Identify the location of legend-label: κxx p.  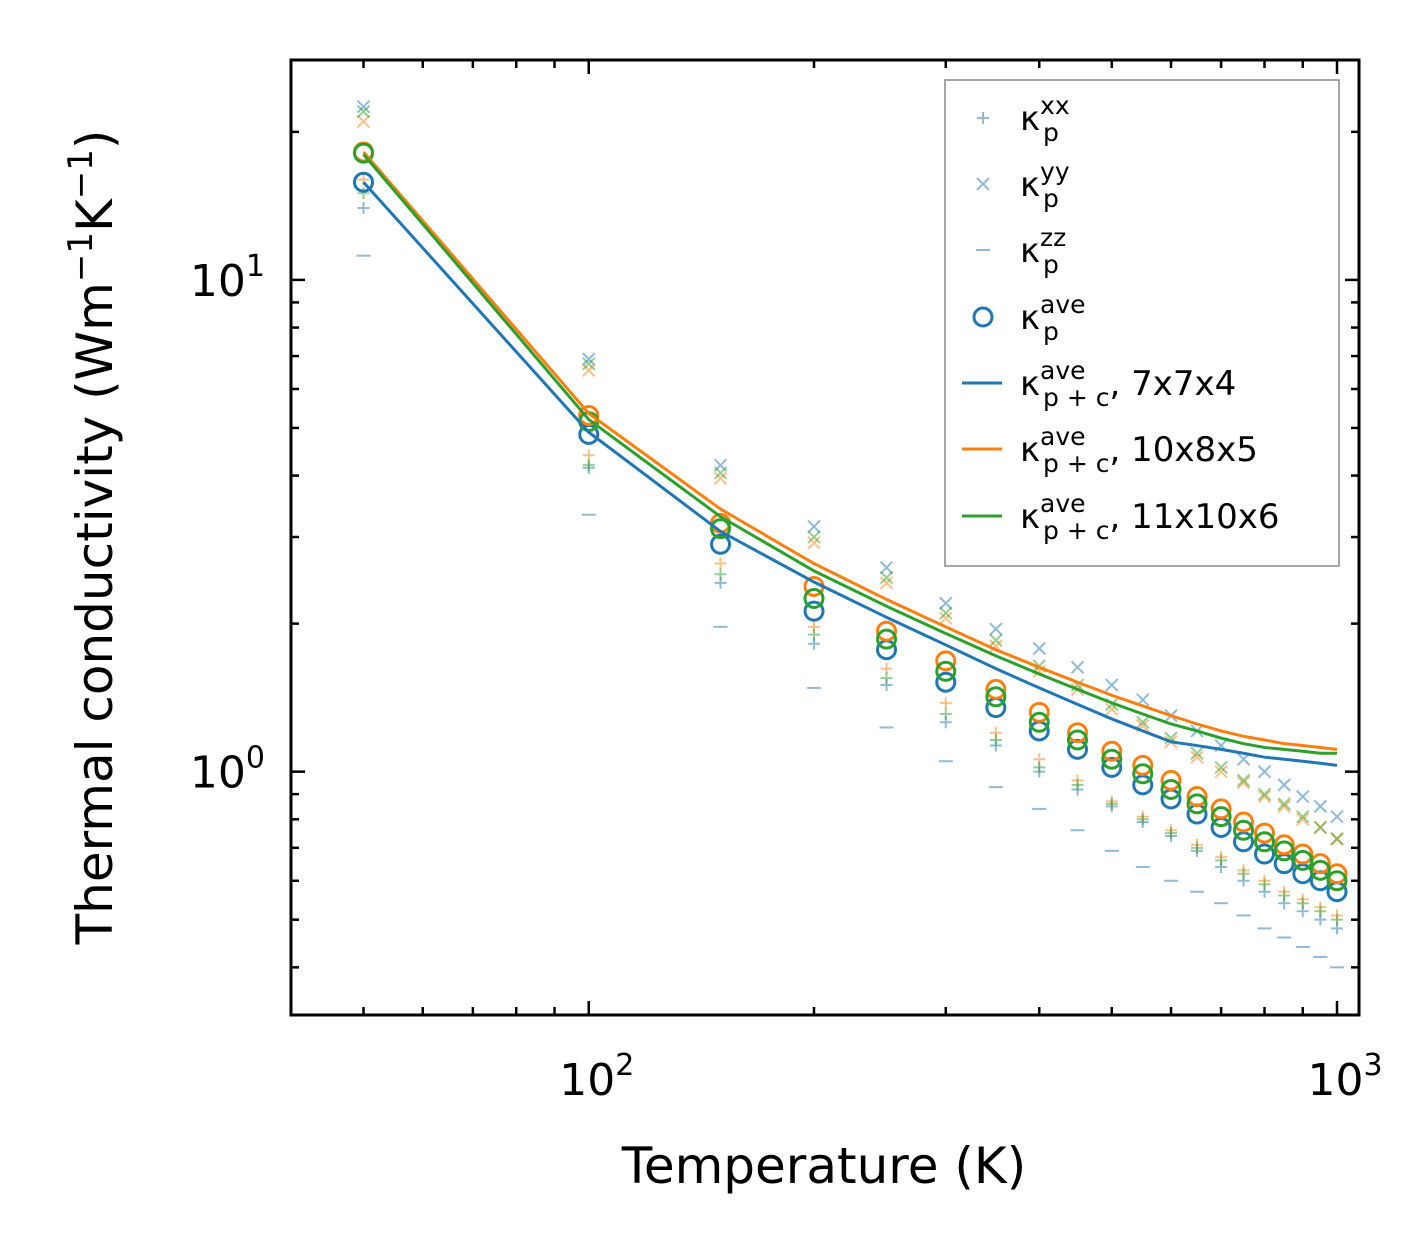
(1045, 119).